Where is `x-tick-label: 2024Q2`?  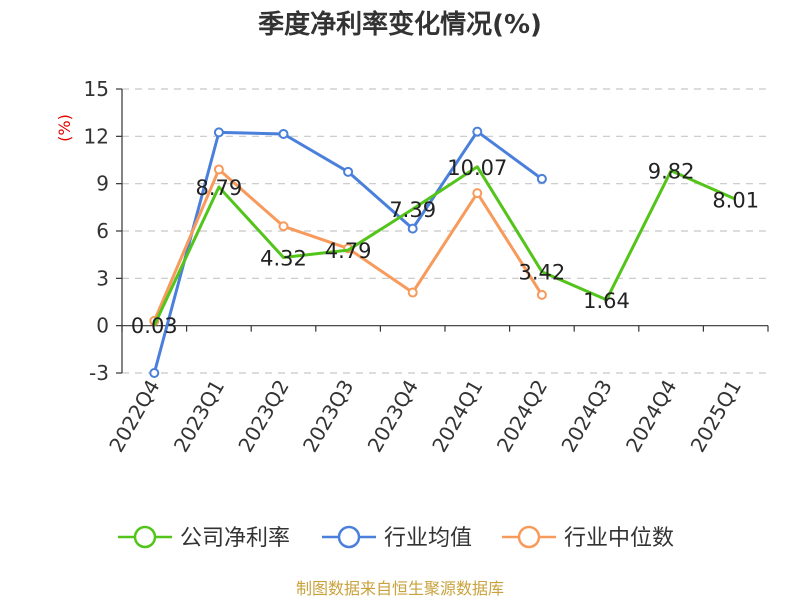
x-tick-label: 2024Q2 is located at coordinates (522, 416).